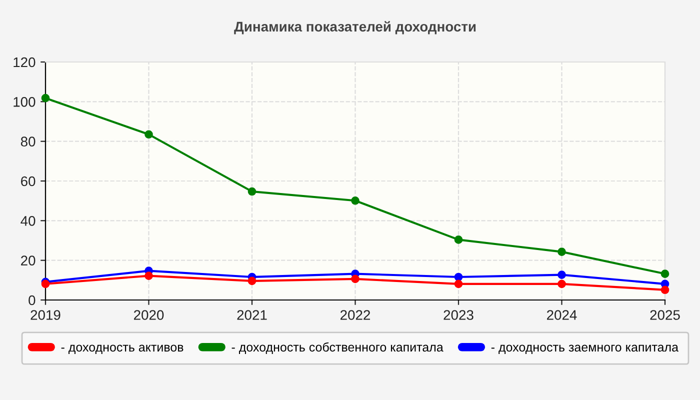 The width and height of the screenshot is (700, 400). I want to click on x-tick-label: 2019, so click(45, 315).